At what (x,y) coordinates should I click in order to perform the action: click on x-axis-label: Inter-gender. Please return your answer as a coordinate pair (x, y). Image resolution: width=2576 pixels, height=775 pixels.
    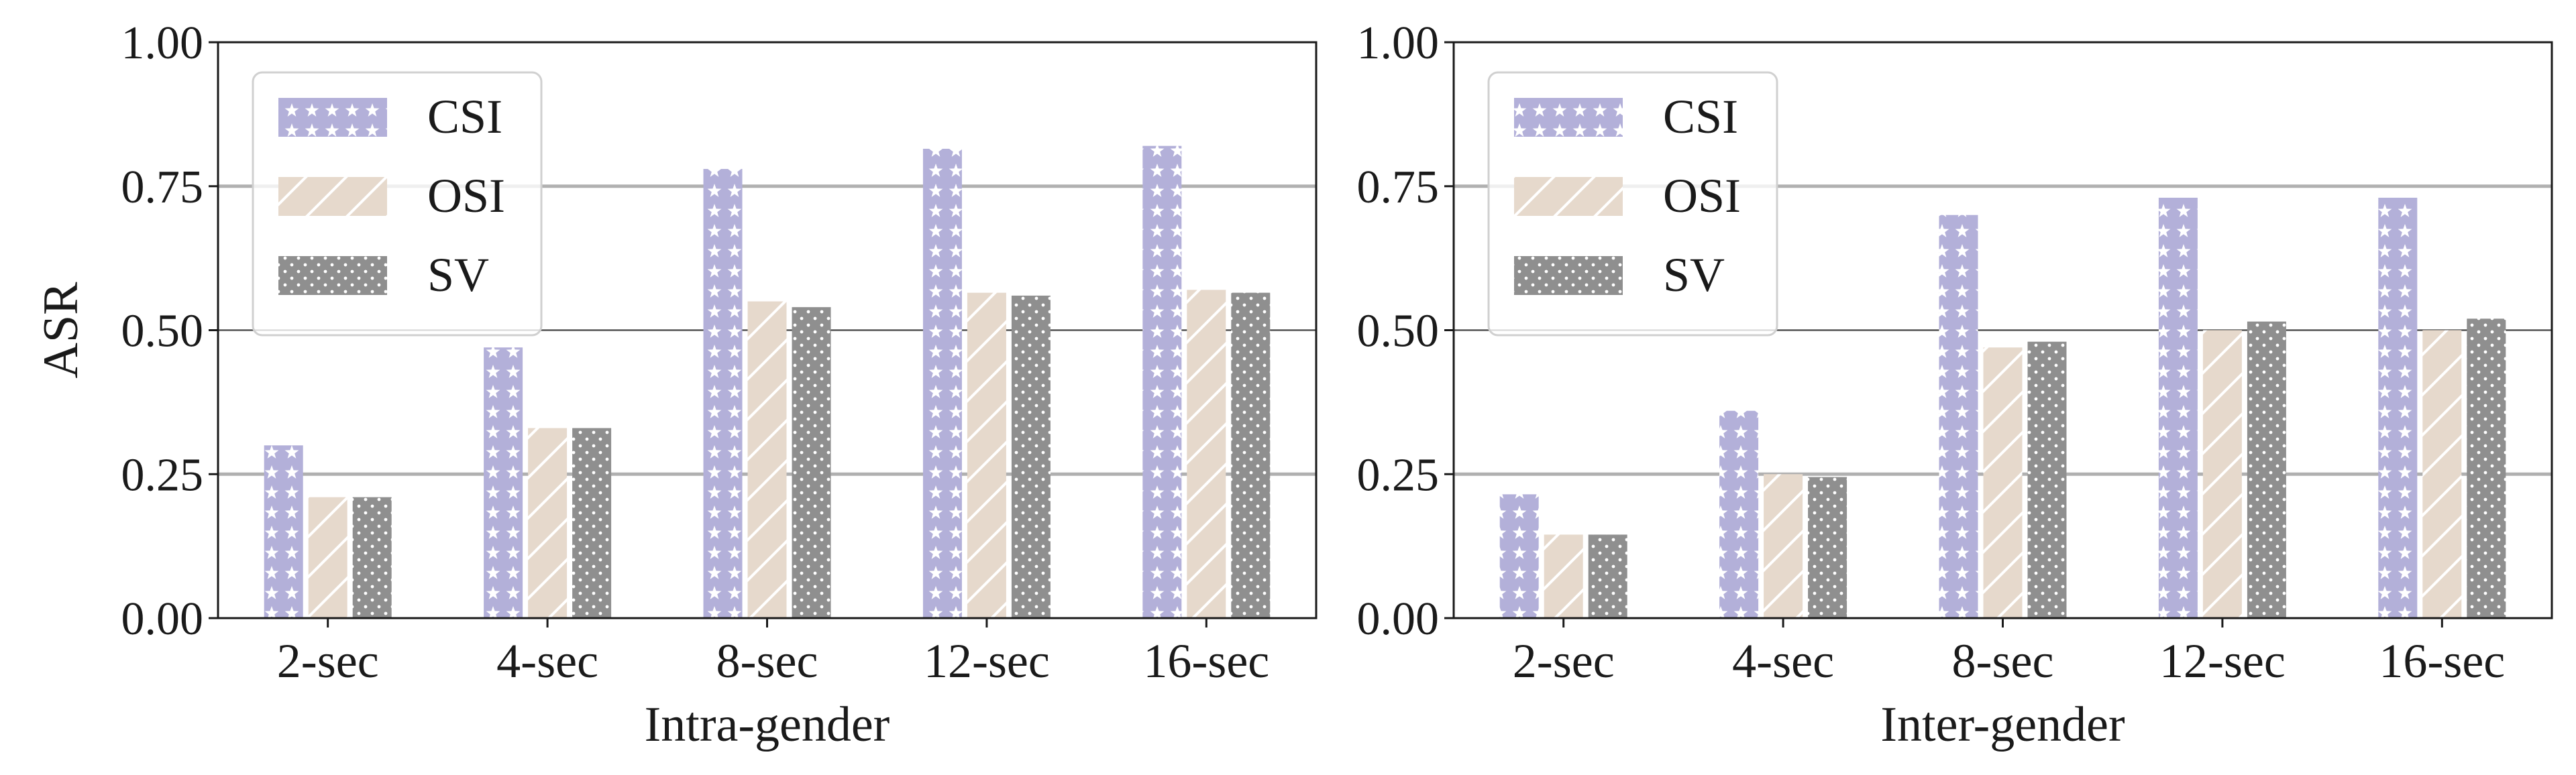
    Looking at the image, I should click on (2002, 724).